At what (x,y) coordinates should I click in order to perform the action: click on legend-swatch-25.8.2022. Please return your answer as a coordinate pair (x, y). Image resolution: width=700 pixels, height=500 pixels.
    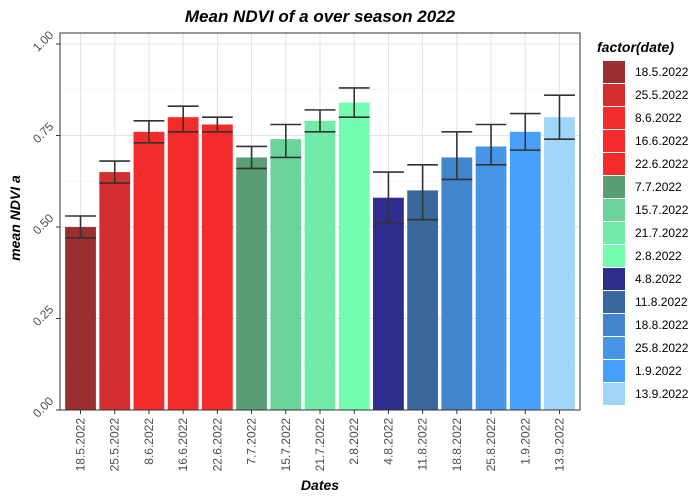
    Looking at the image, I should click on (614, 348).